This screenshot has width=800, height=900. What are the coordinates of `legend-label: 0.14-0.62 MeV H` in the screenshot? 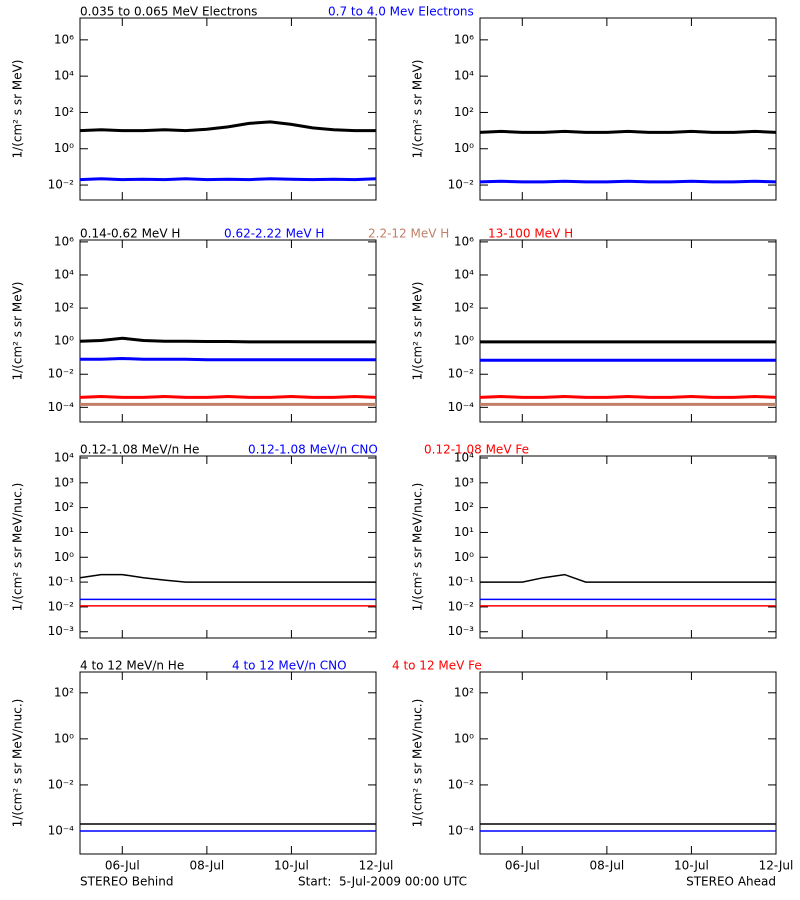 It's located at (130, 234).